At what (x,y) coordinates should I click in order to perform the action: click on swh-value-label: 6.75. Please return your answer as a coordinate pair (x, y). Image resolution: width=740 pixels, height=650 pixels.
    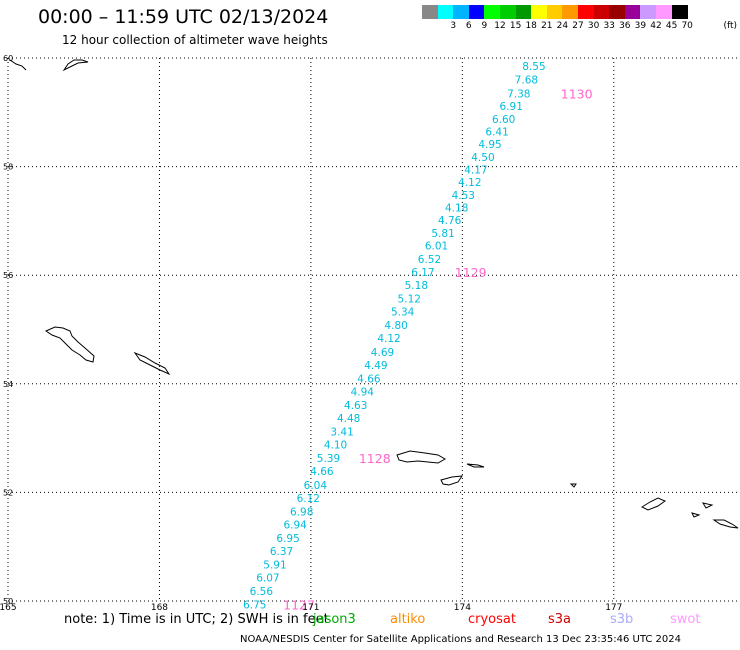
    Looking at the image, I should click on (254, 605).